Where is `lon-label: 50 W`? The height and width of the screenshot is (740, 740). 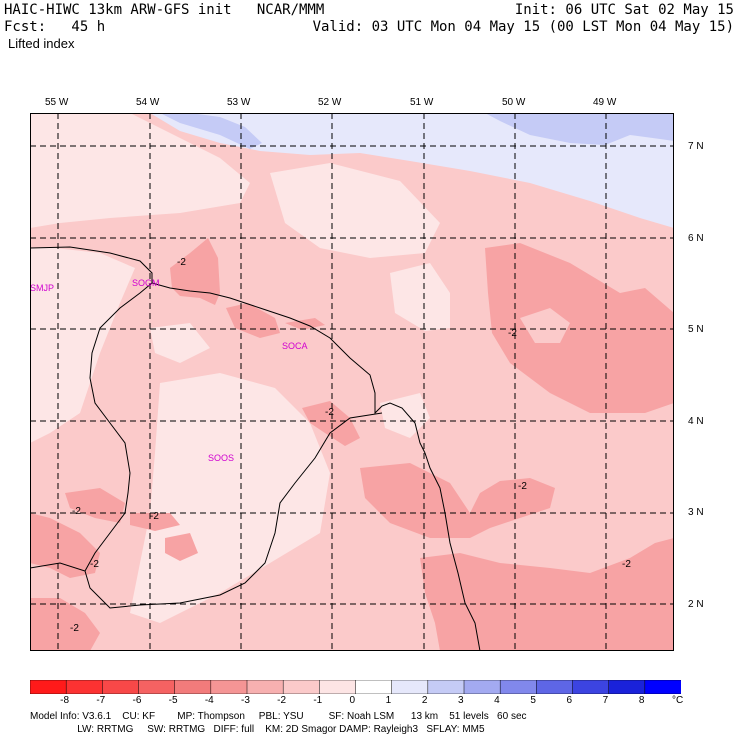 lon-label: 50 W is located at coordinates (514, 102).